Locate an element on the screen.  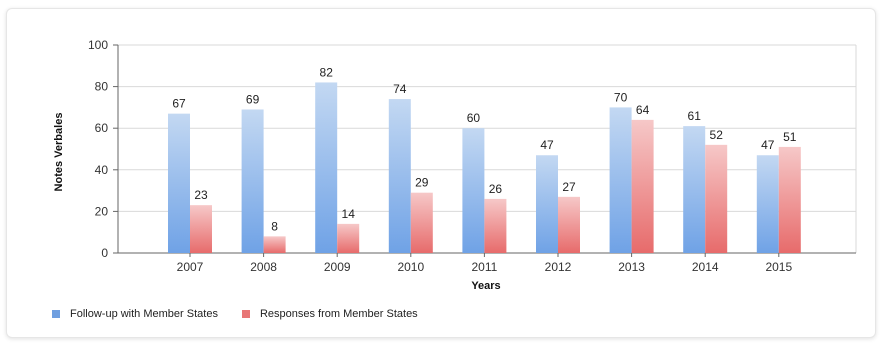
x-tick-label: 2012 is located at coordinates (558, 267).